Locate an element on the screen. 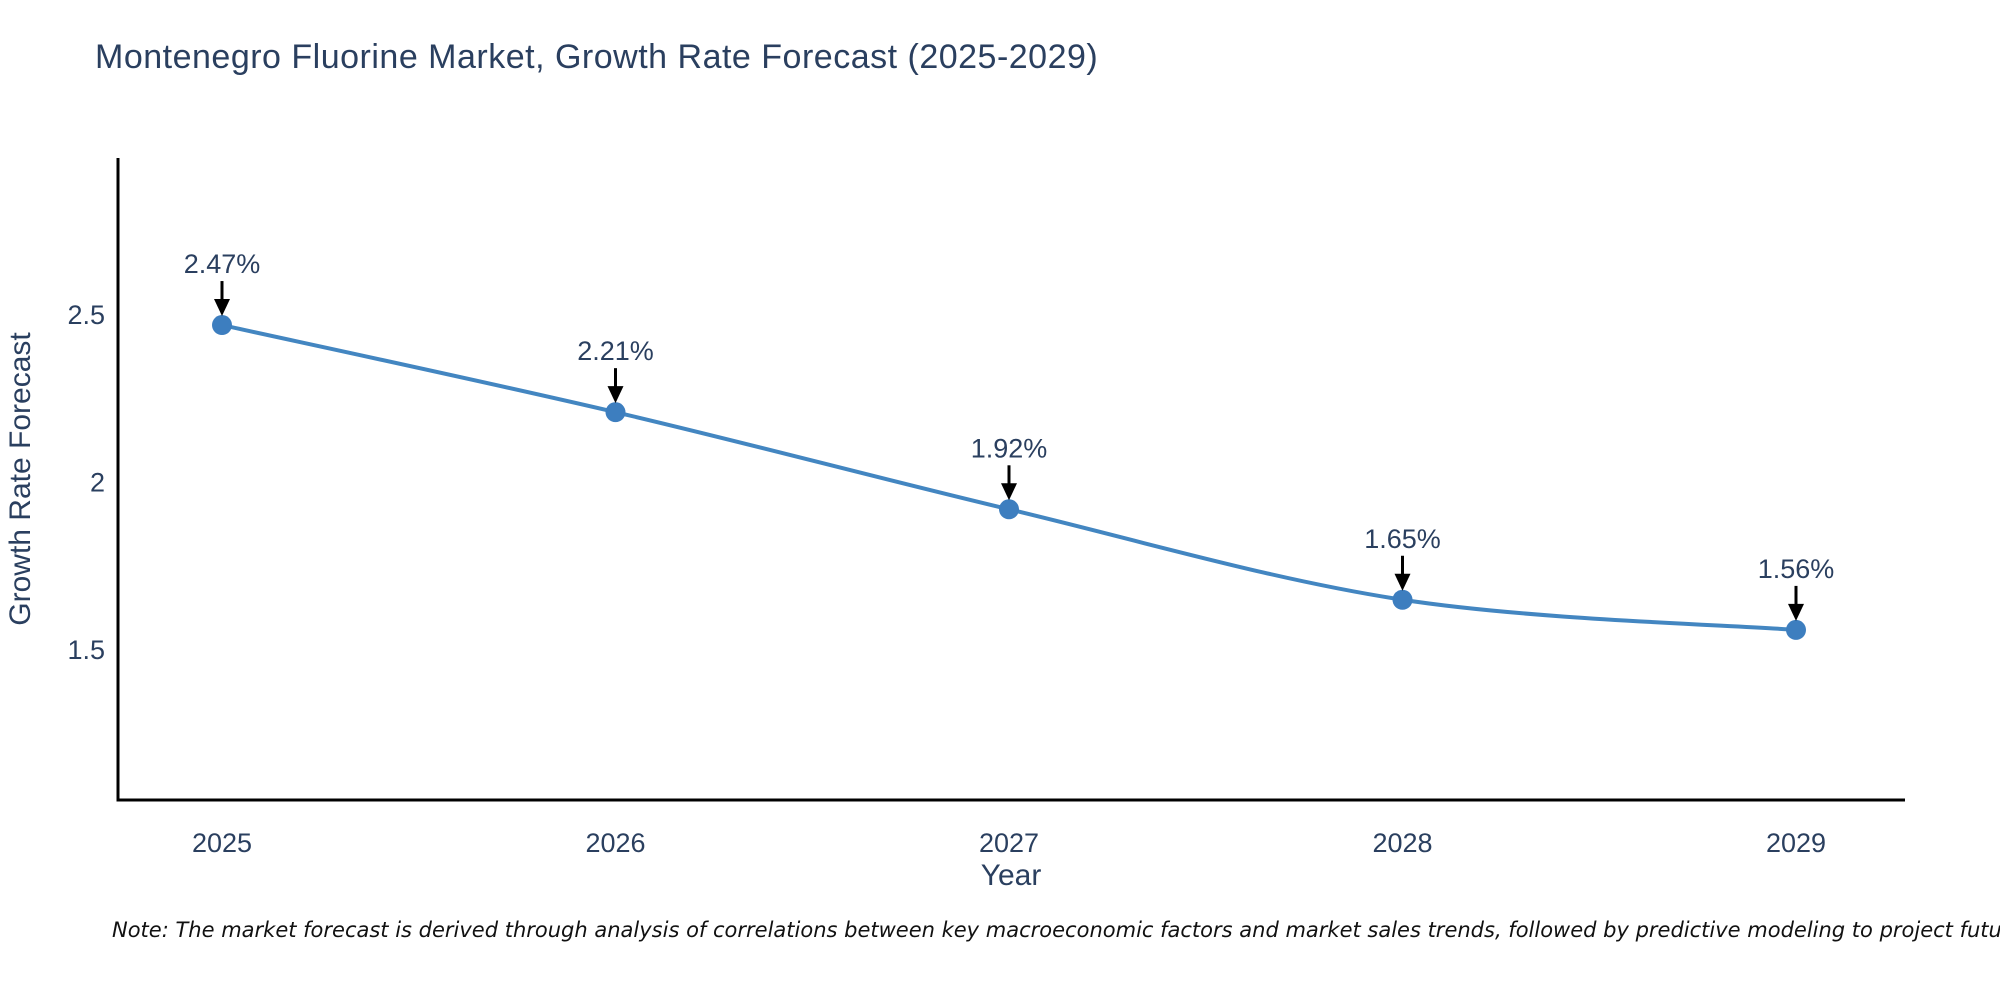 The height and width of the screenshot is (1000, 2000). x-tick-2025: 2025 is located at coordinates (222, 843).